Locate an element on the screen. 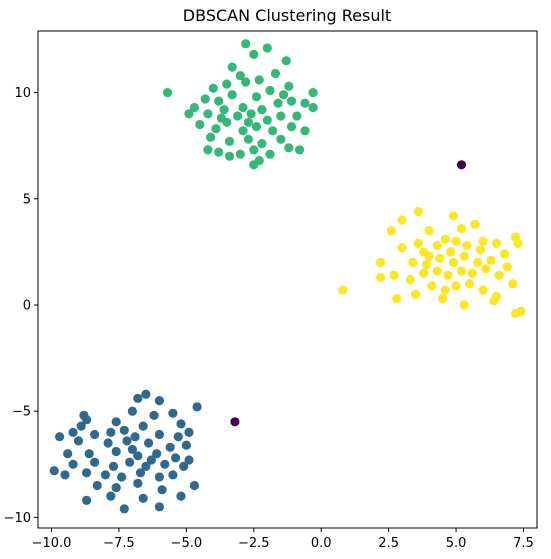  y-tick-label: −5 is located at coordinates (21, 412).